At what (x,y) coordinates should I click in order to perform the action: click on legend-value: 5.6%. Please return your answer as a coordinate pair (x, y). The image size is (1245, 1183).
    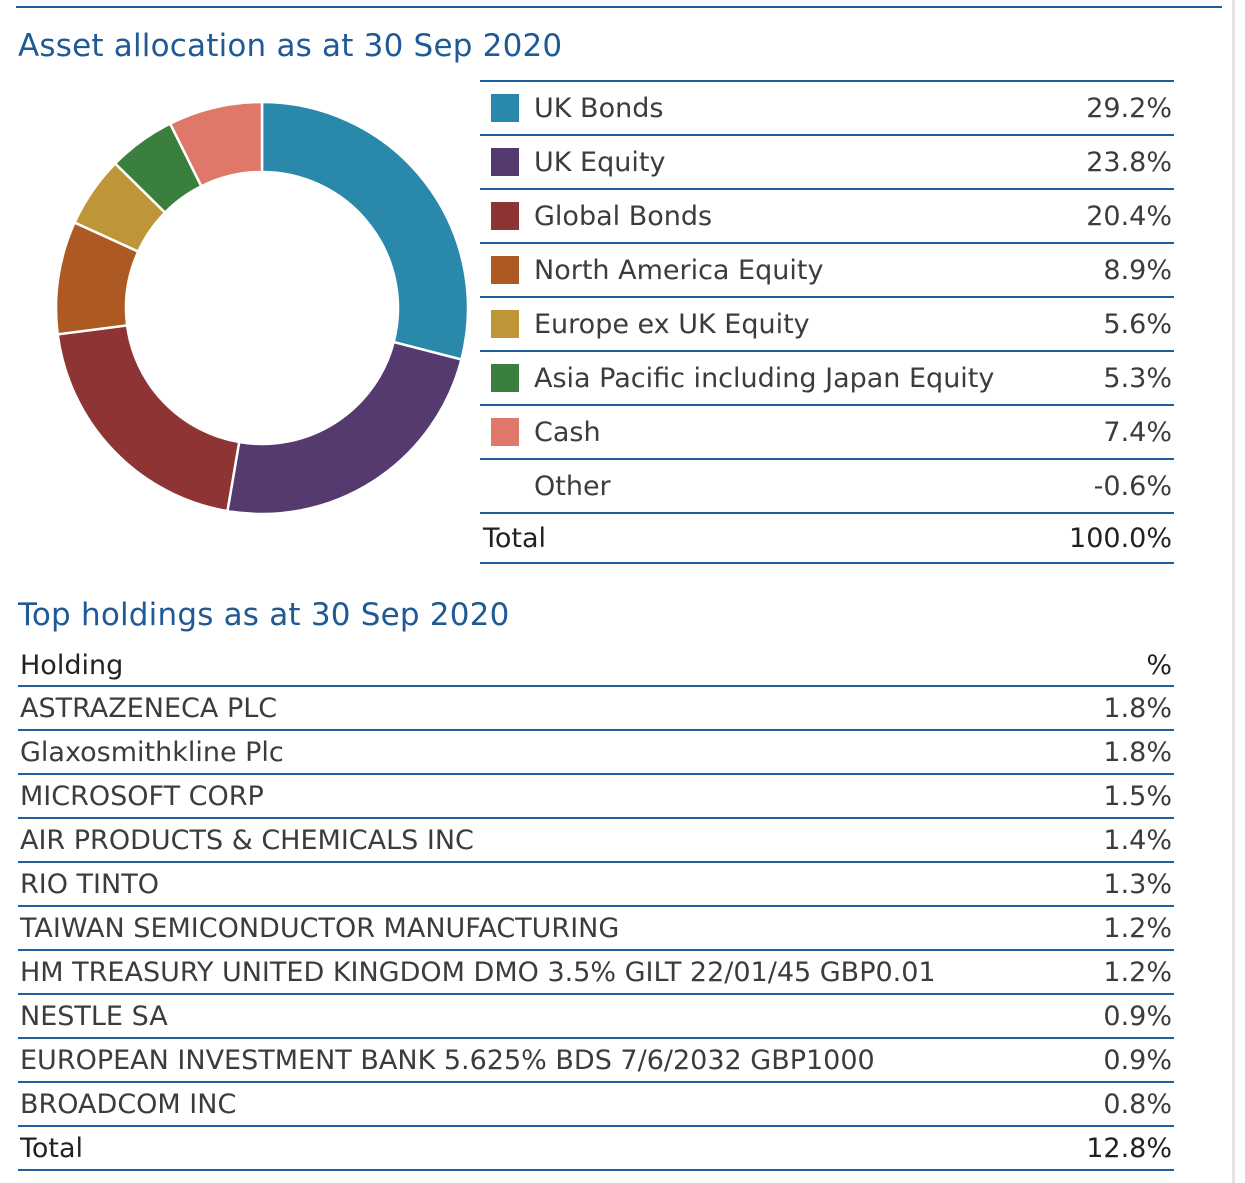
    Looking at the image, I should click on (1137, 324).